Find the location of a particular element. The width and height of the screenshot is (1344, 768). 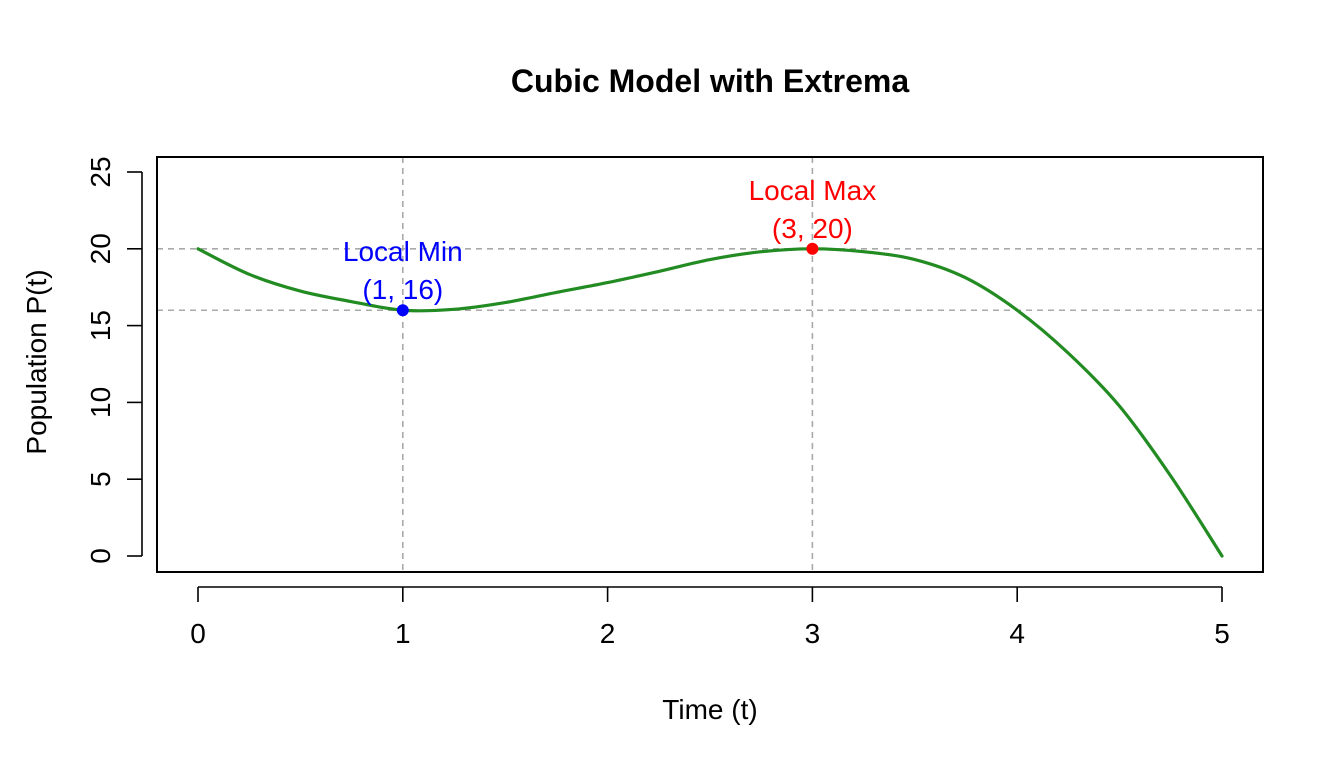

y-tick-label: 15 is located at coordinates (100, 325).